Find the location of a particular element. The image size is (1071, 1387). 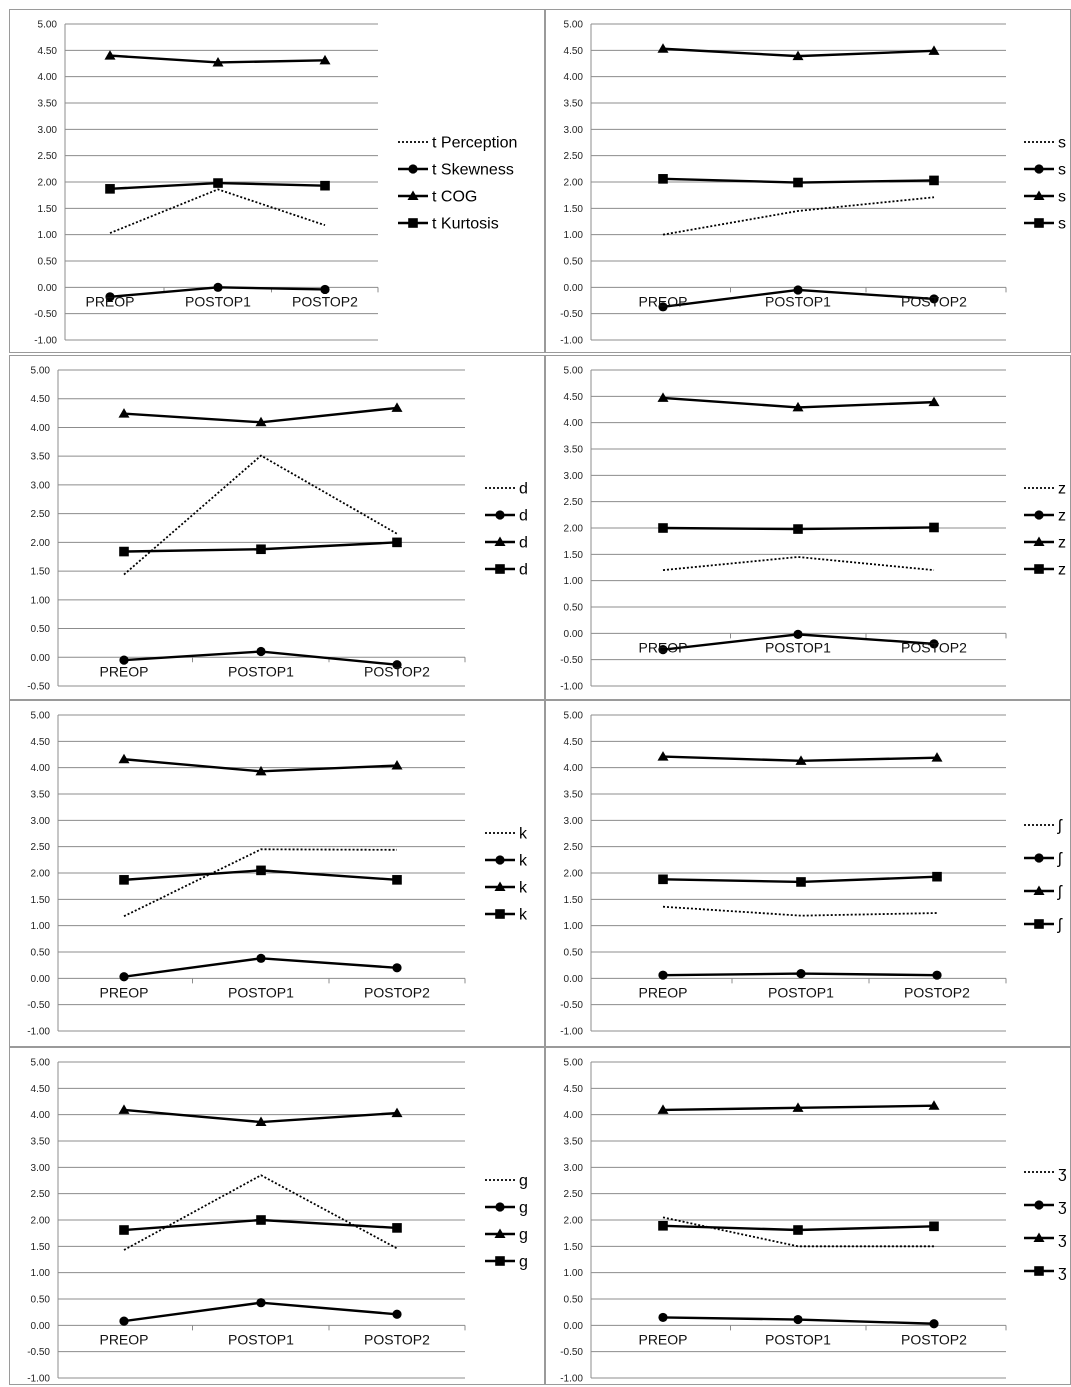

legend-label: t Kurtosis is located at coordinates (465, 224).